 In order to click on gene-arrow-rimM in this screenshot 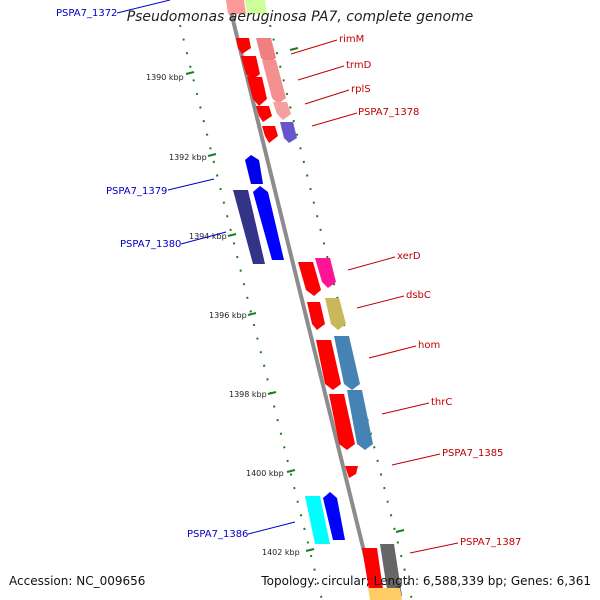, I will do `click(266, 51)`.